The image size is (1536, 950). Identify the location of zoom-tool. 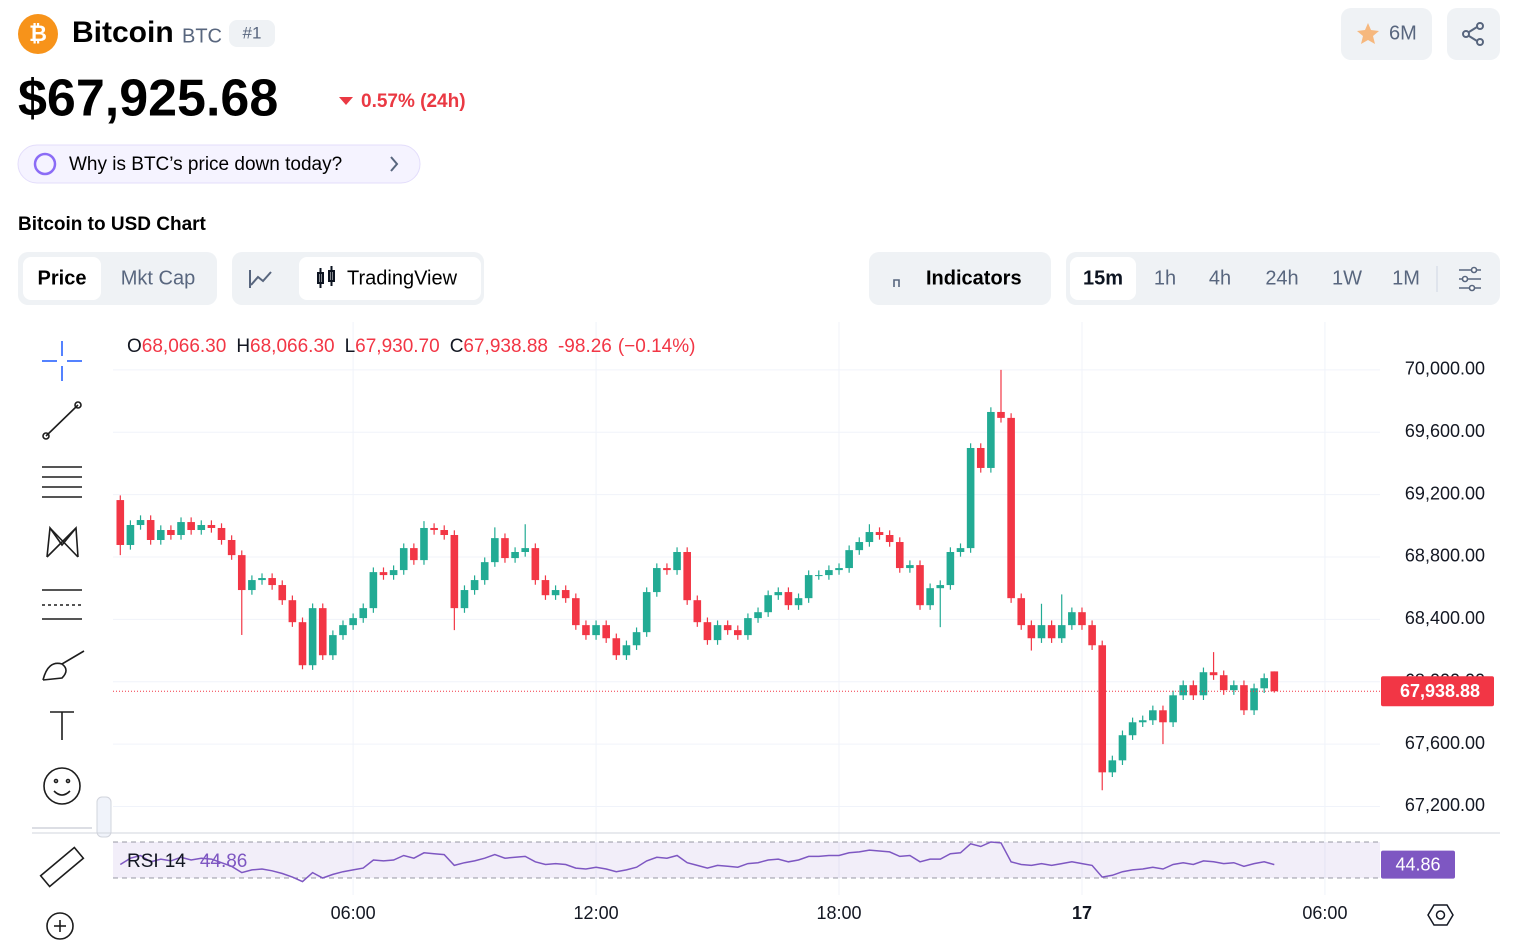
(60, 926).